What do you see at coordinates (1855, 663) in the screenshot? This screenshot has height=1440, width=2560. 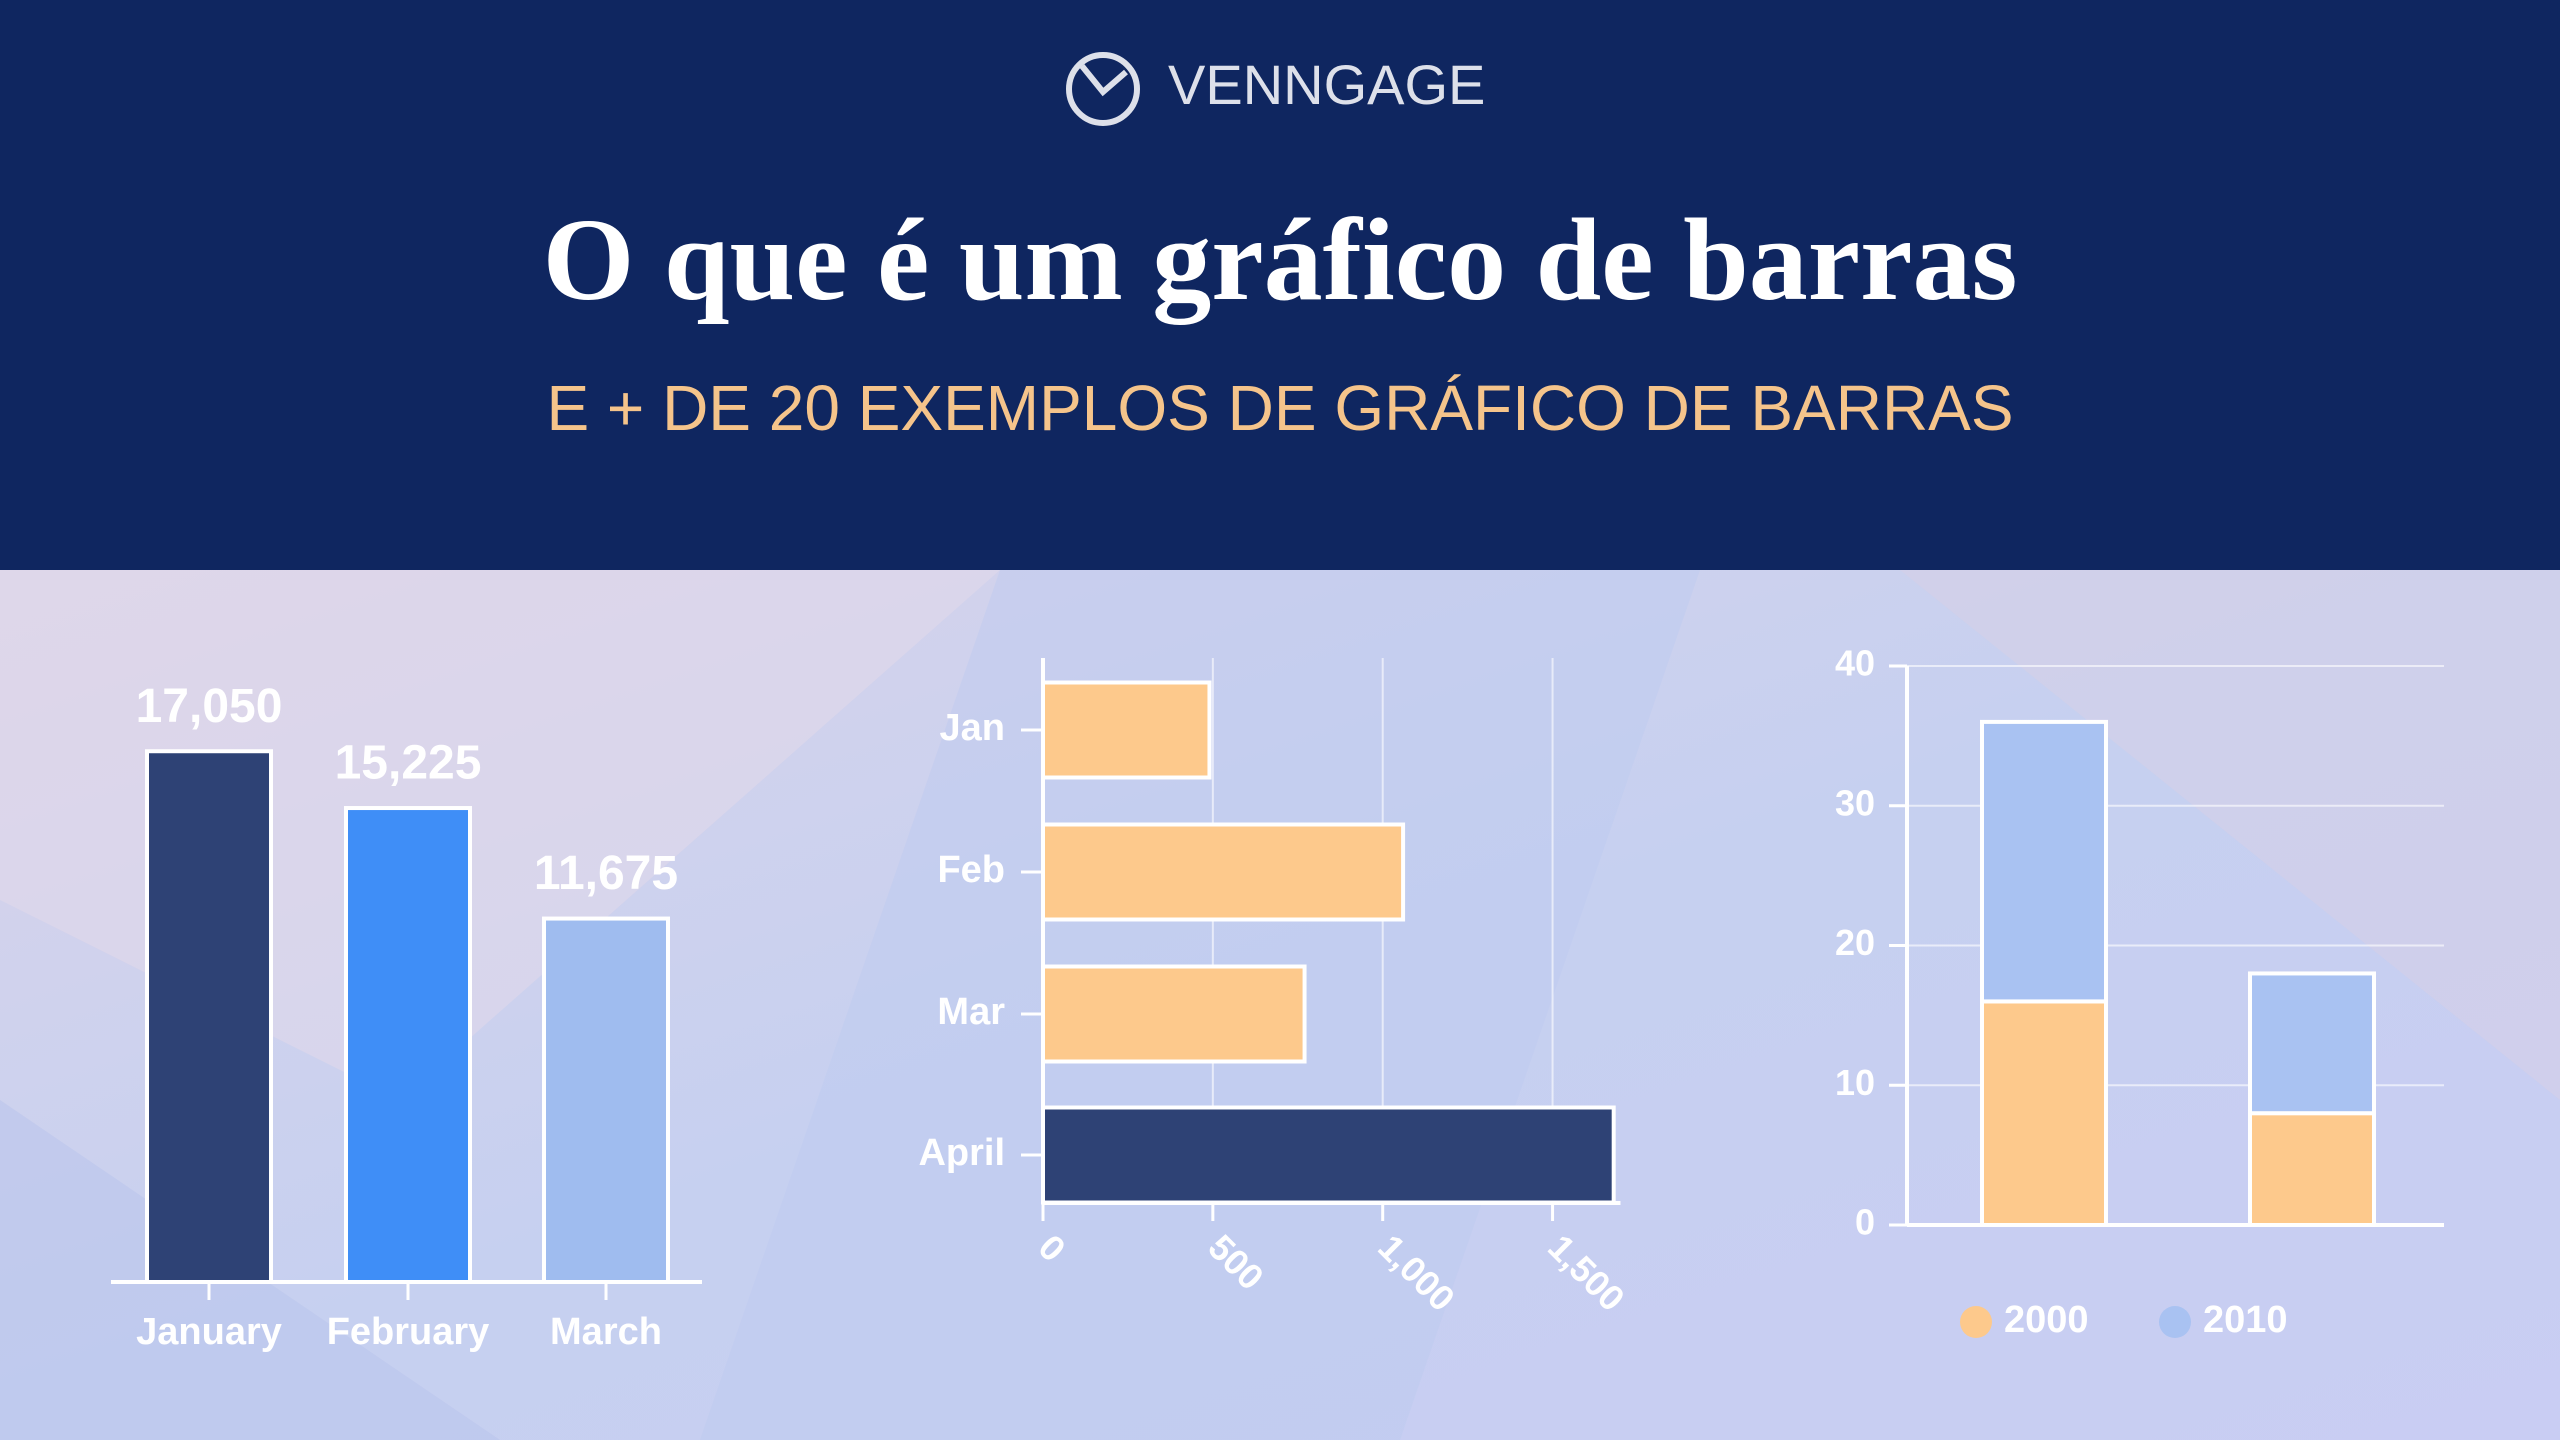 I see `y-tick-label: 40` at bounding box center [1855, 663].